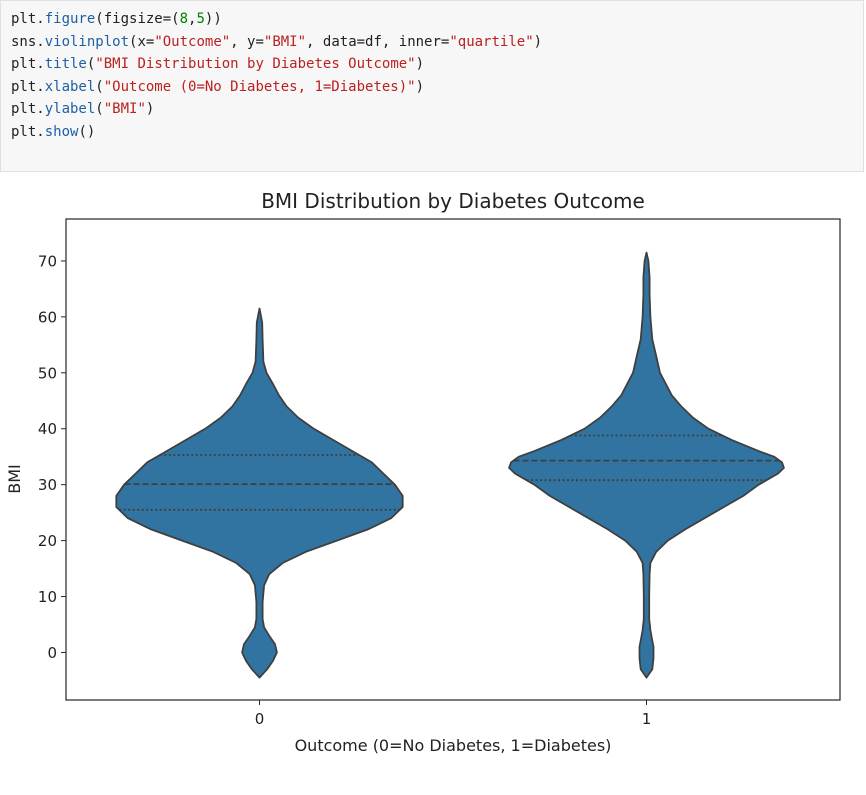 This screenshot has height=795, width=866. What do you see at coordinates (259, 86) in the screenshot?
I see `code-token: "Outcome (0=No Diabetes, 1=Diabetes)"` at bounding box center [259, 86].